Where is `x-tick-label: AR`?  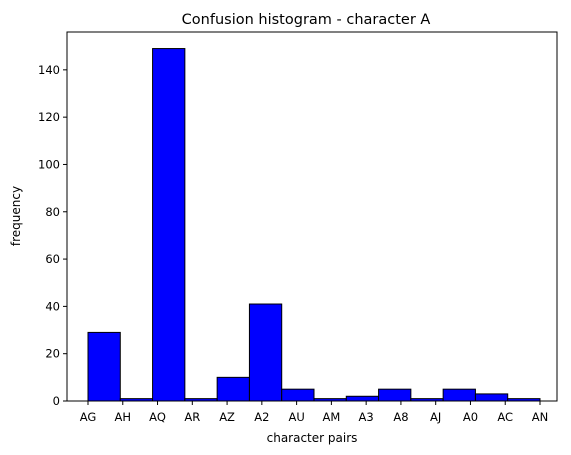 x-tick-label: AR is located at coordinates (192, 417).